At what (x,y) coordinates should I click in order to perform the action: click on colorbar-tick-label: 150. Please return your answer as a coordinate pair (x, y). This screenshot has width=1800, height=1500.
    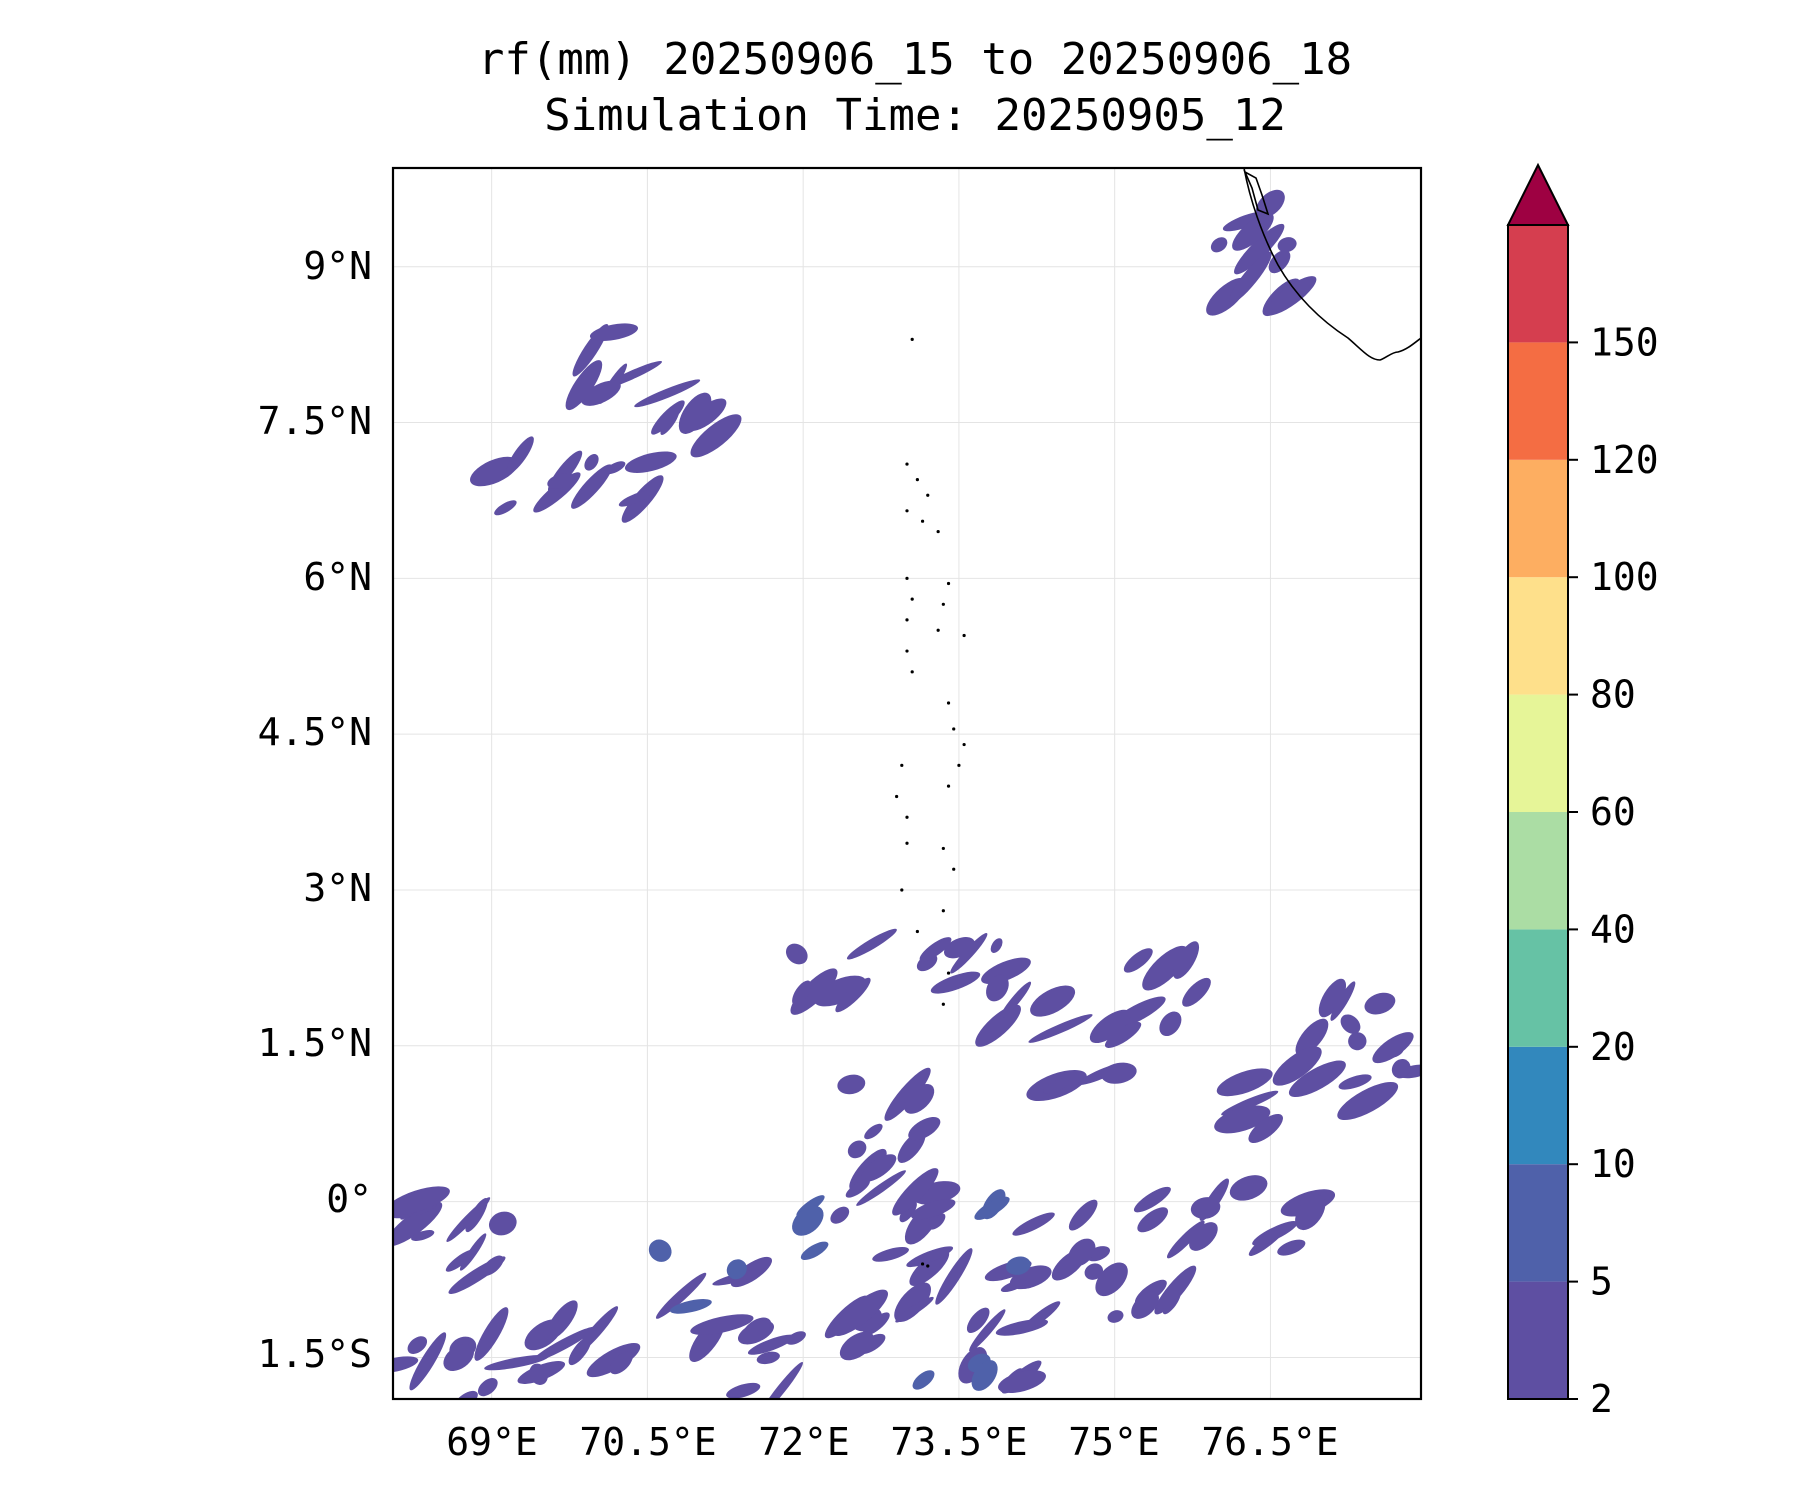
    Looking at the image, I should click on (1624, 342).